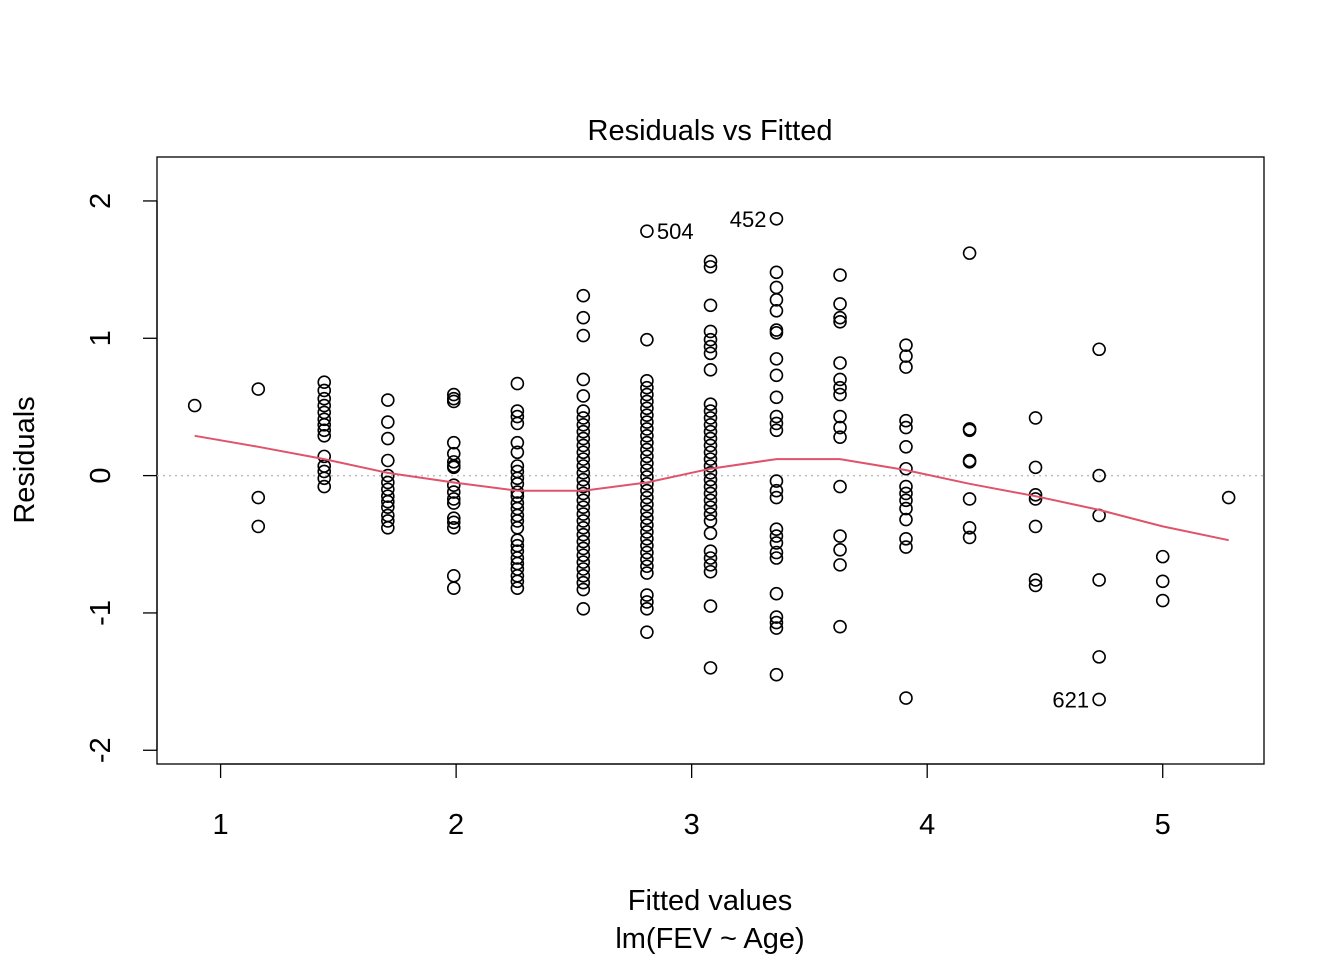  Describe the element at coordinates (1070, 699) in the screenshot. I see `point-label: 621` at that location.